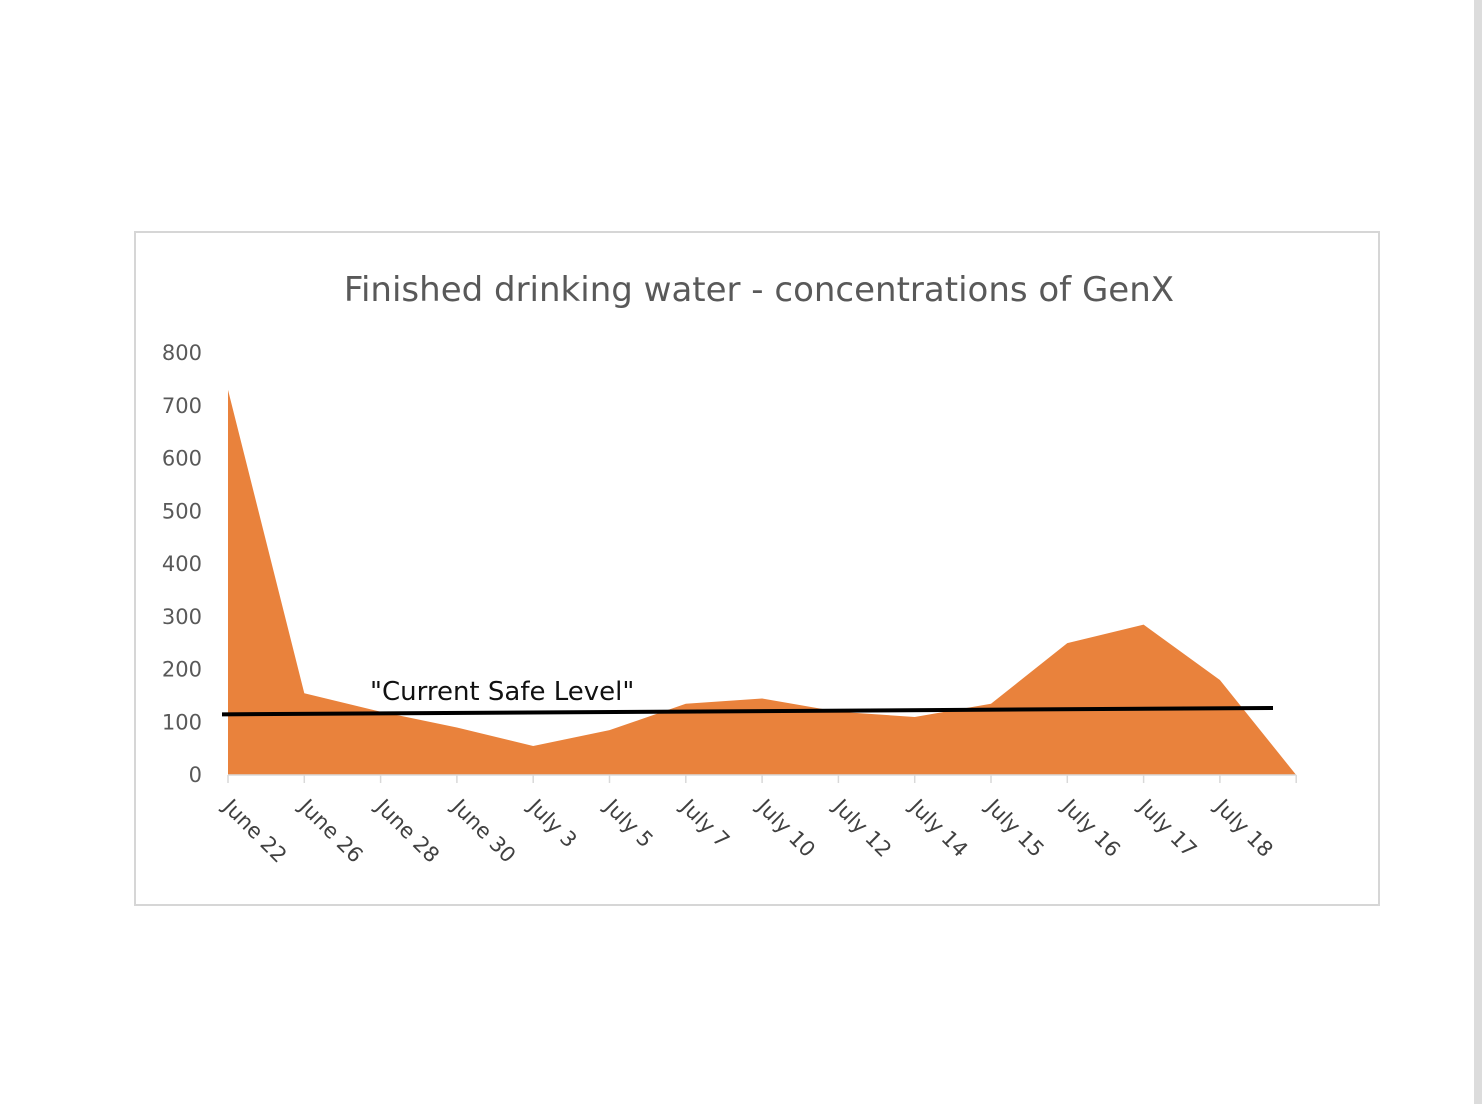  I want to click on x-tick-label: July 16, so click(1090, 827).